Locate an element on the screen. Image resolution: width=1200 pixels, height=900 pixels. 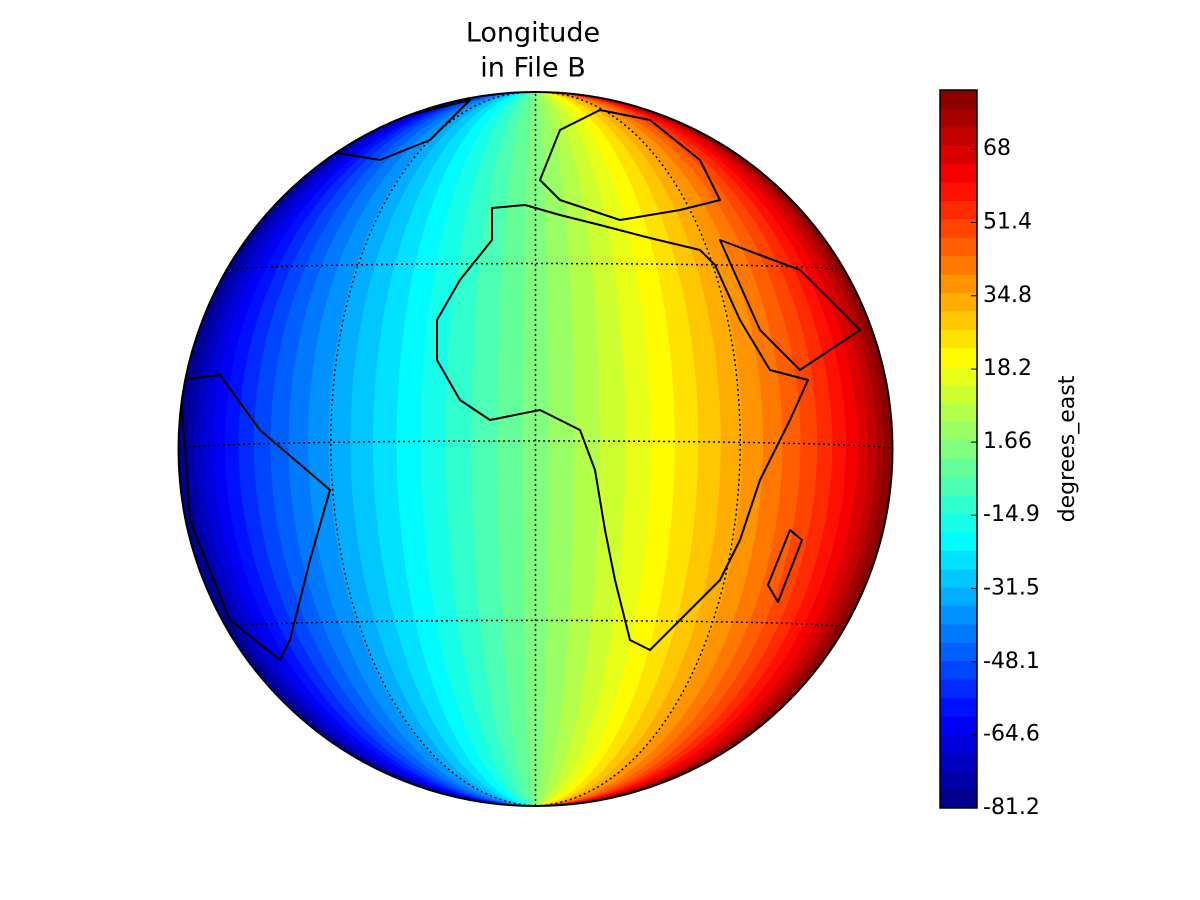
colorbar-label: degrees_east is located at coordinates (1067, 448).